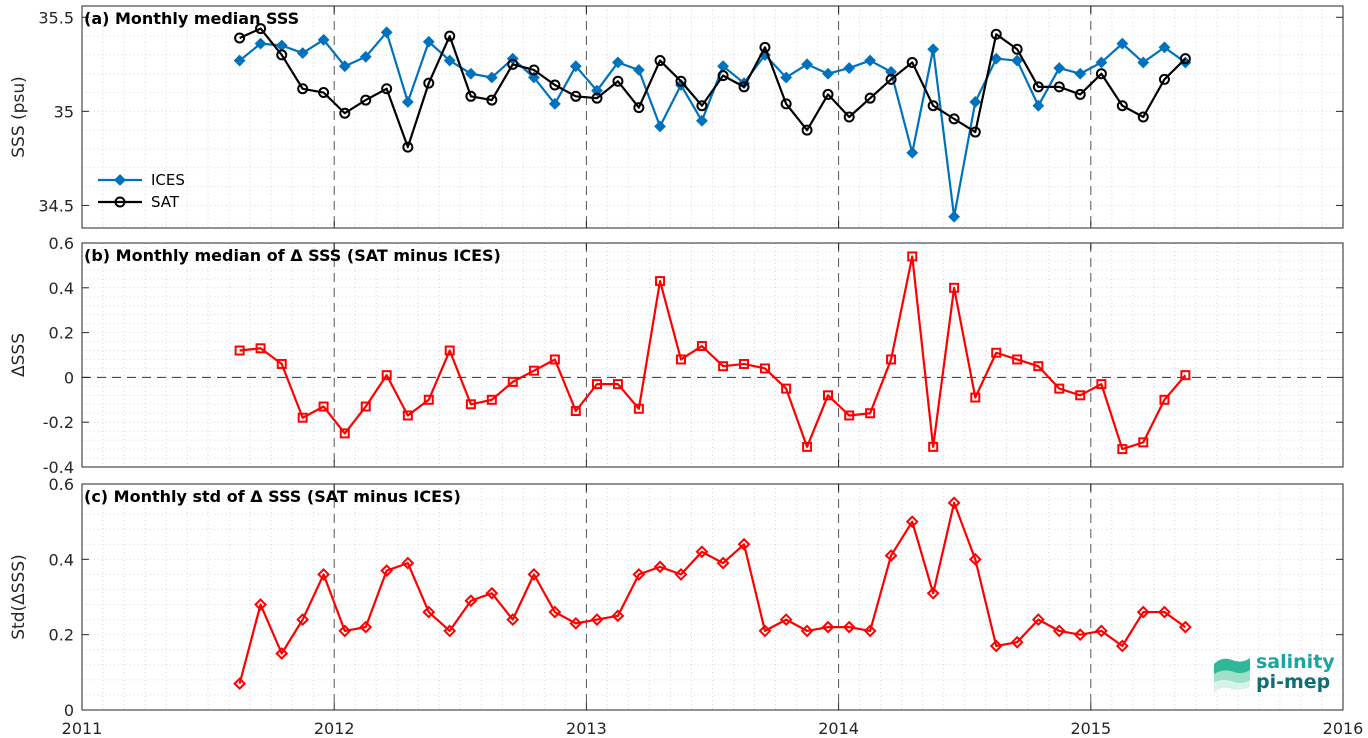  I want to click on y-axis-label: ΔSSS, so click(19, 355).